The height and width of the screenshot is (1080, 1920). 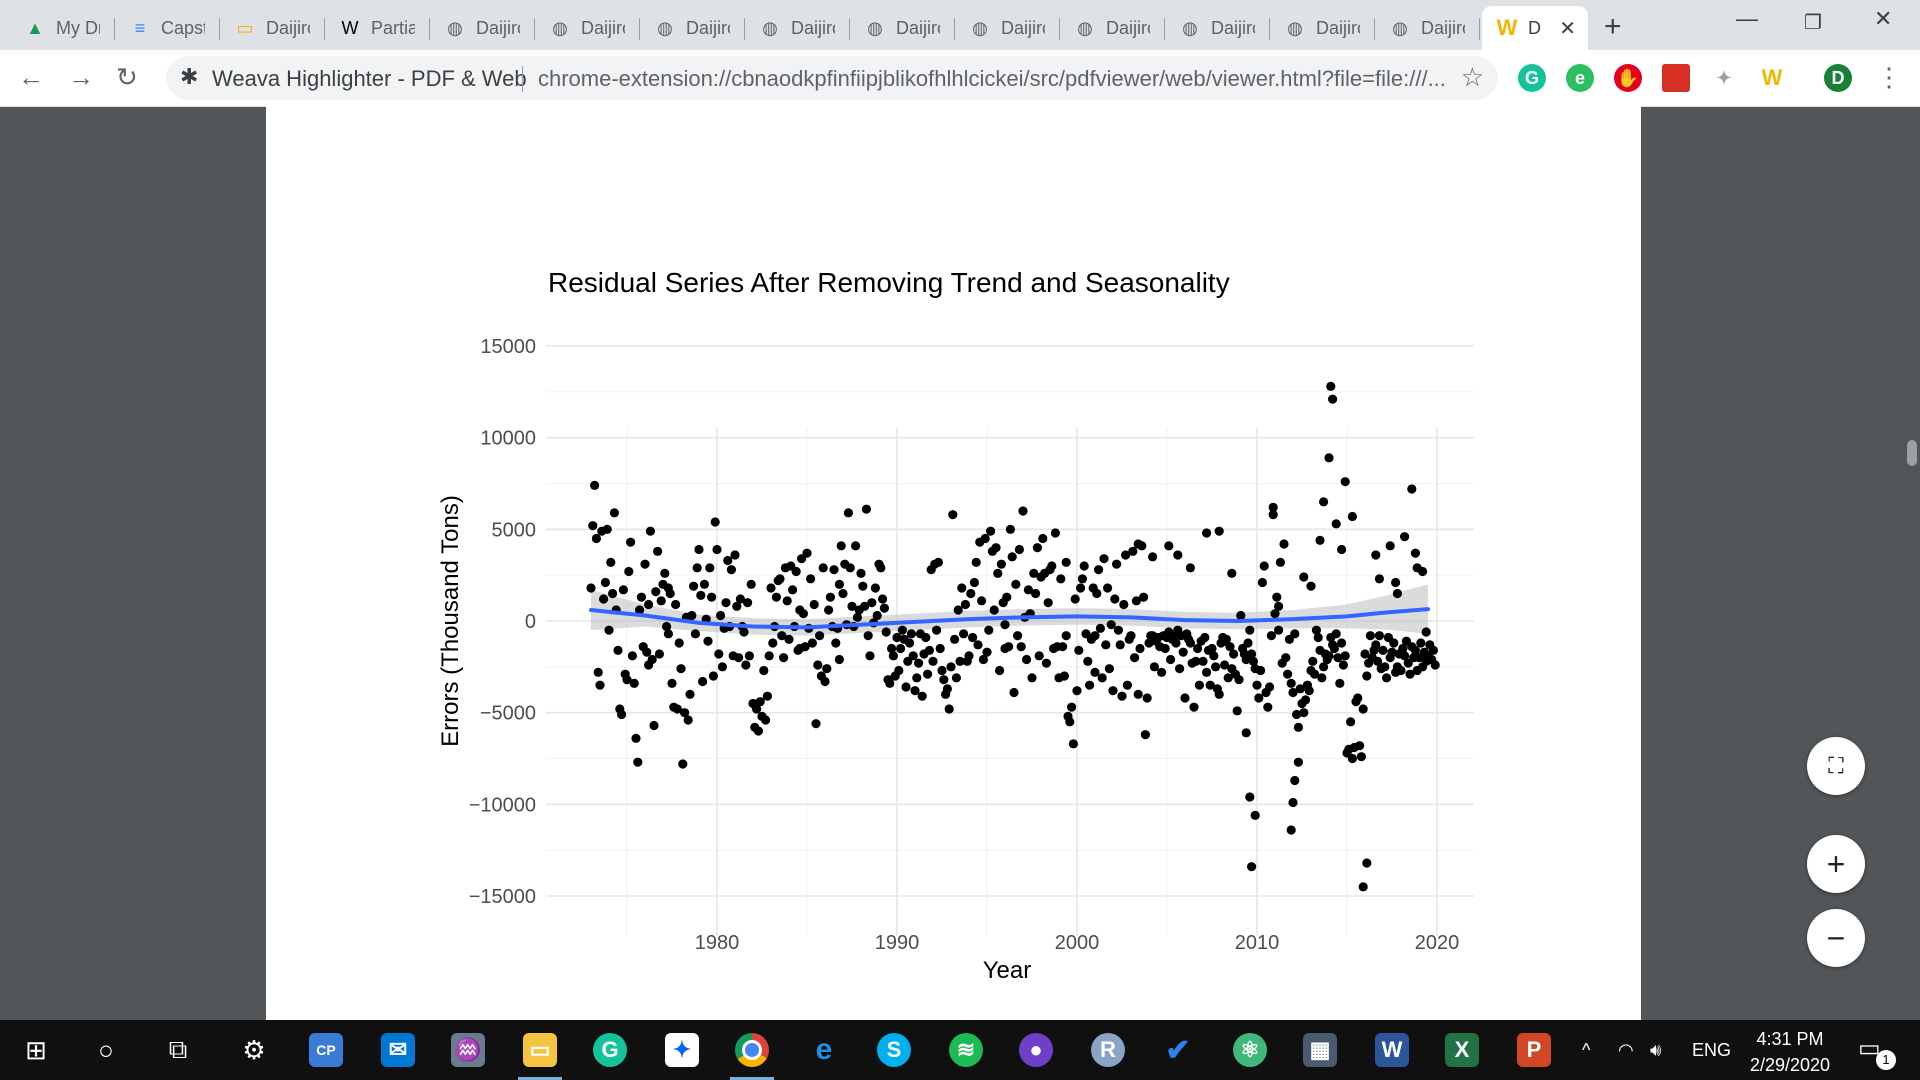 I want to click on tab-active: W D ✕, so click(x=1535, y=28).